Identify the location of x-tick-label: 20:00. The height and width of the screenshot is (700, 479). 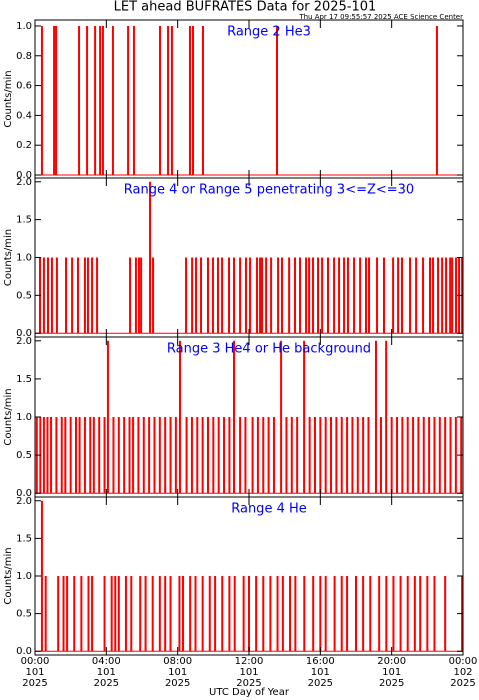
(391, 661).